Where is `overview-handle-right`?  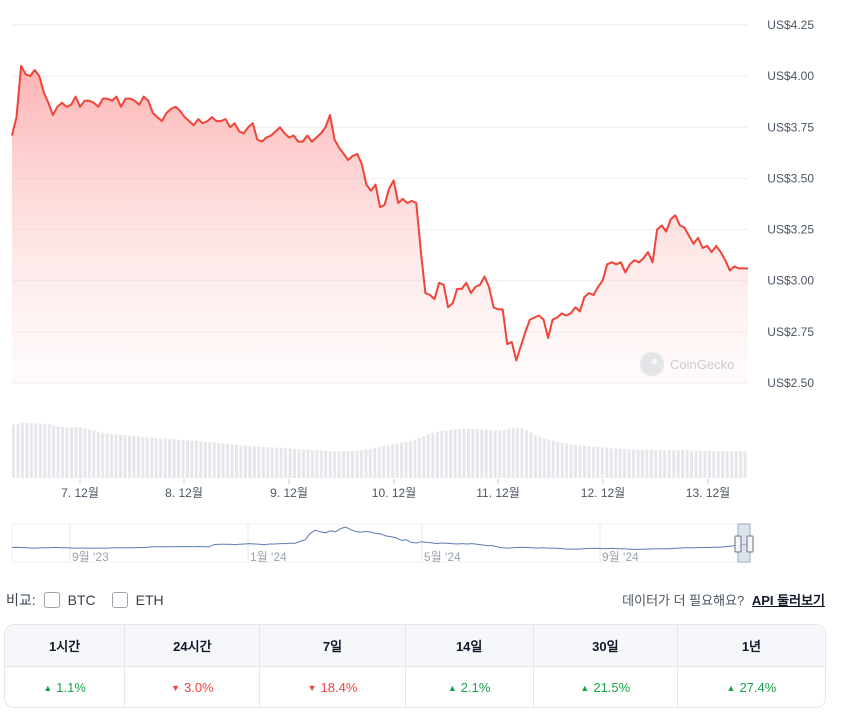
overview-handle-right is located at coordinates (750, 544).